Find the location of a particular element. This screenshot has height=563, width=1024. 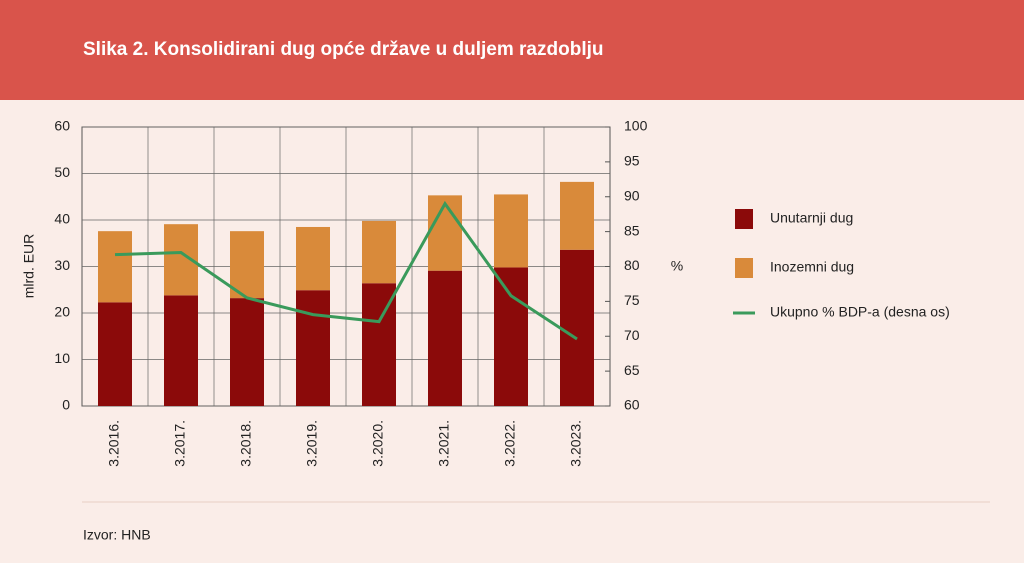

line is located at coordinates (346, 270).